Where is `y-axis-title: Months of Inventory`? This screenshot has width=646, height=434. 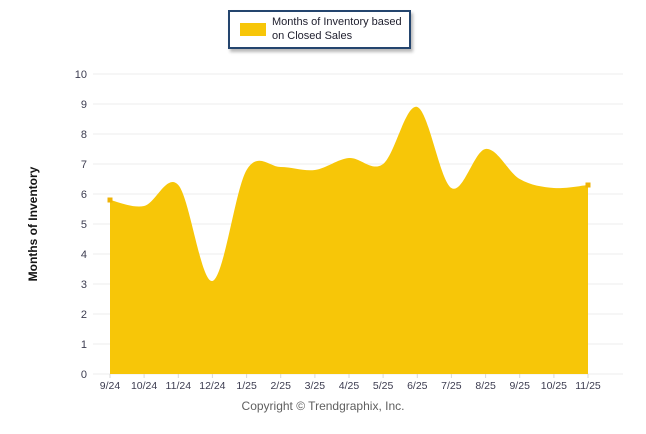
y-axis-title: Months of Inventory is located at coordinates (33, 224).